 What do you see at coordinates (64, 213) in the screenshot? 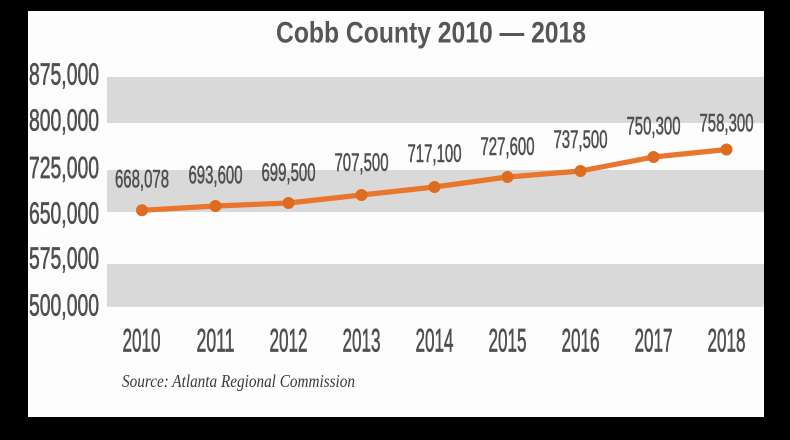
I see `svg-text: 650,000` at bounding box center [64, 213].